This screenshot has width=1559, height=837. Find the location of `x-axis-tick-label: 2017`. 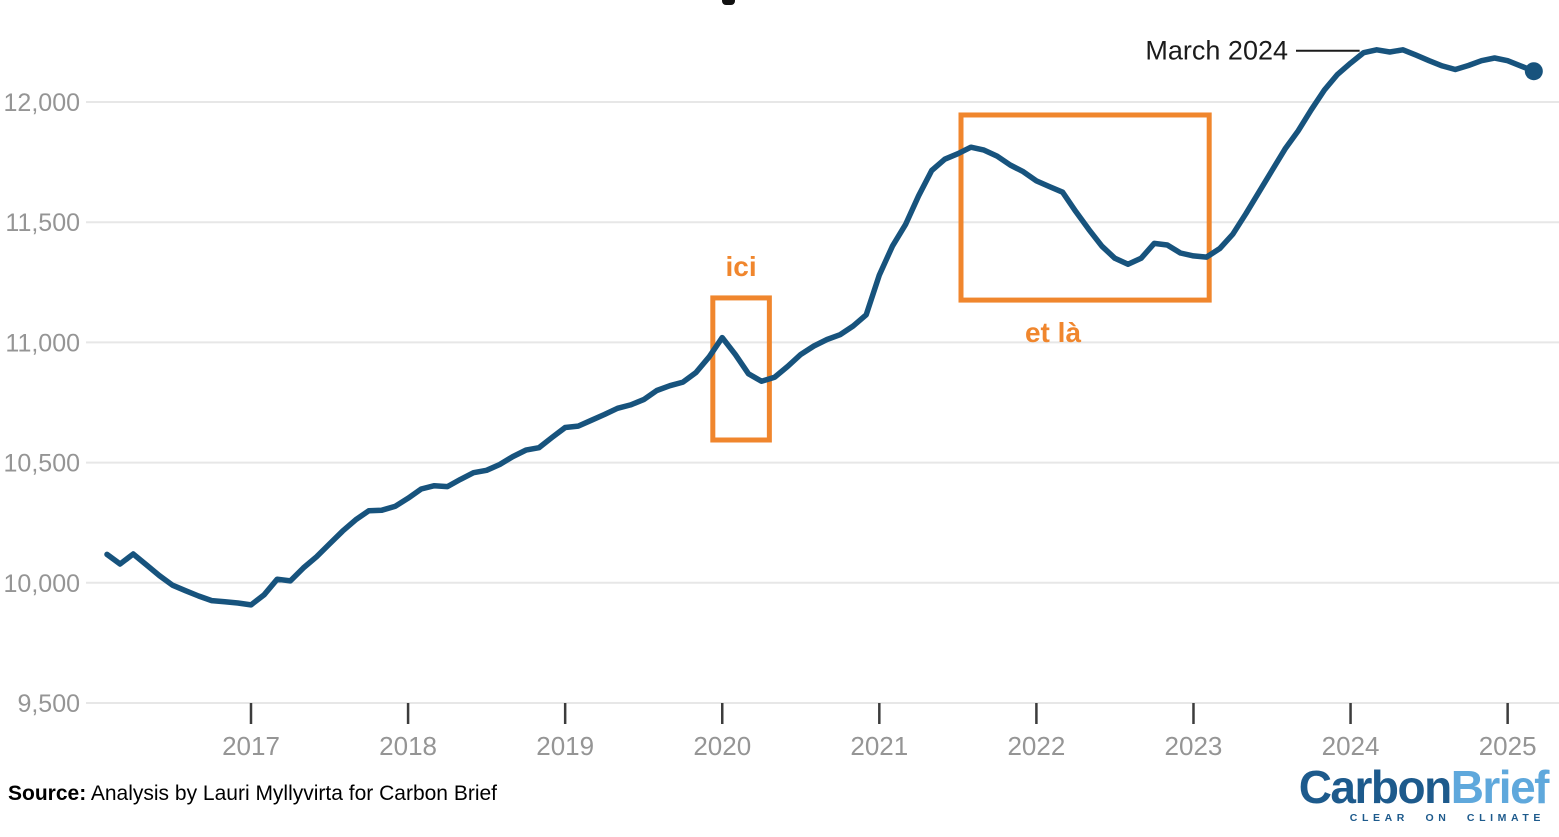

x-axis-tick-label: 2017 is located at coordinates (251, 746).